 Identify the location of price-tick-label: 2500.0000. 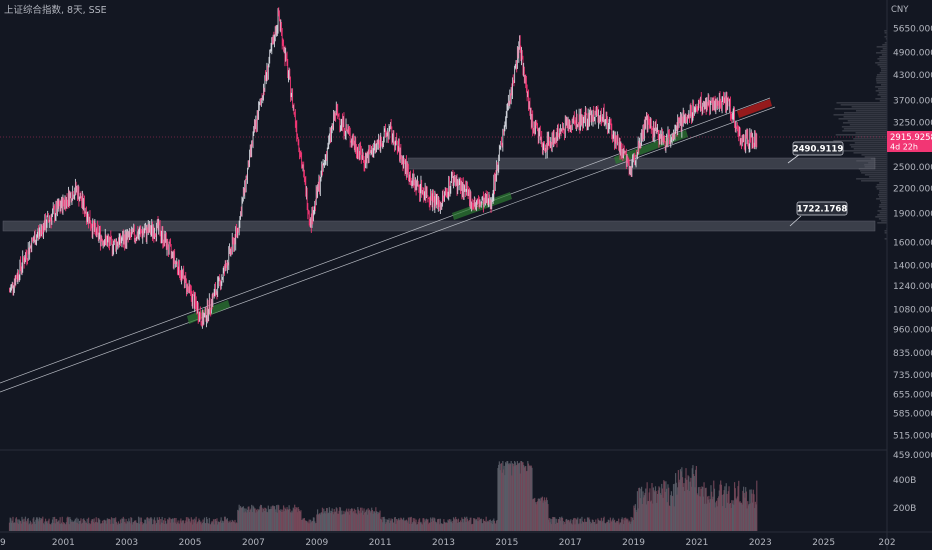
(912, 168).